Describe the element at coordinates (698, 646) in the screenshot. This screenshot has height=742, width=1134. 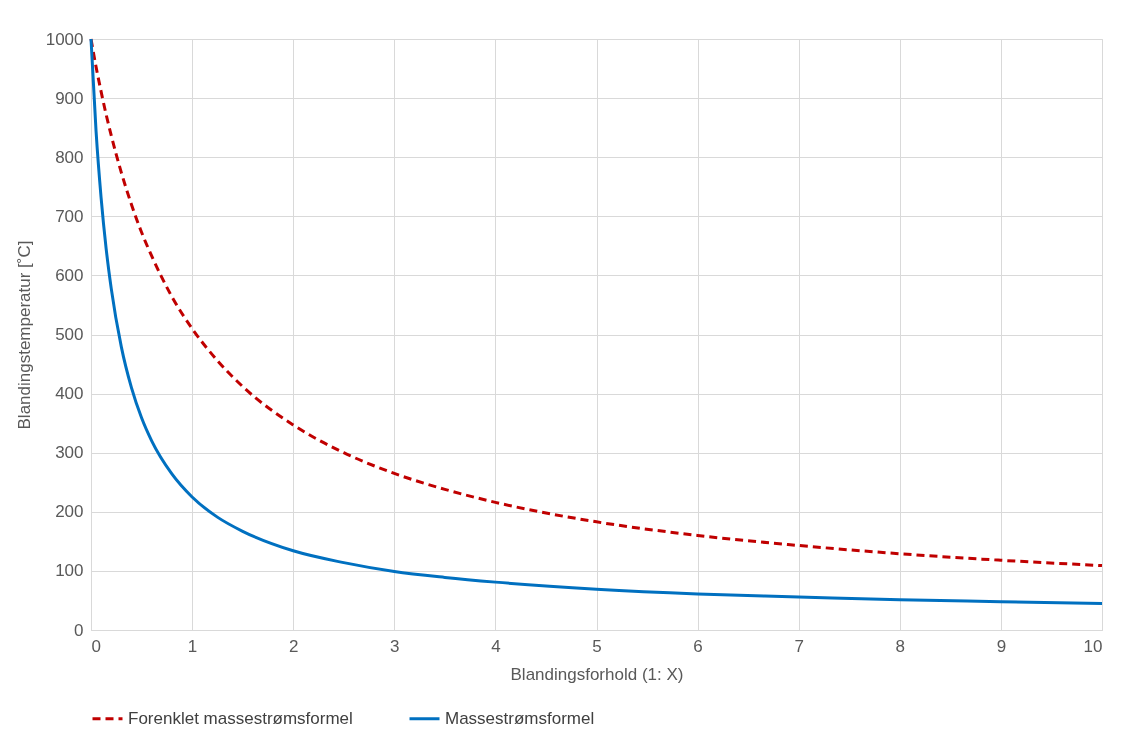
I see `x-tick-label: 6` at that location.